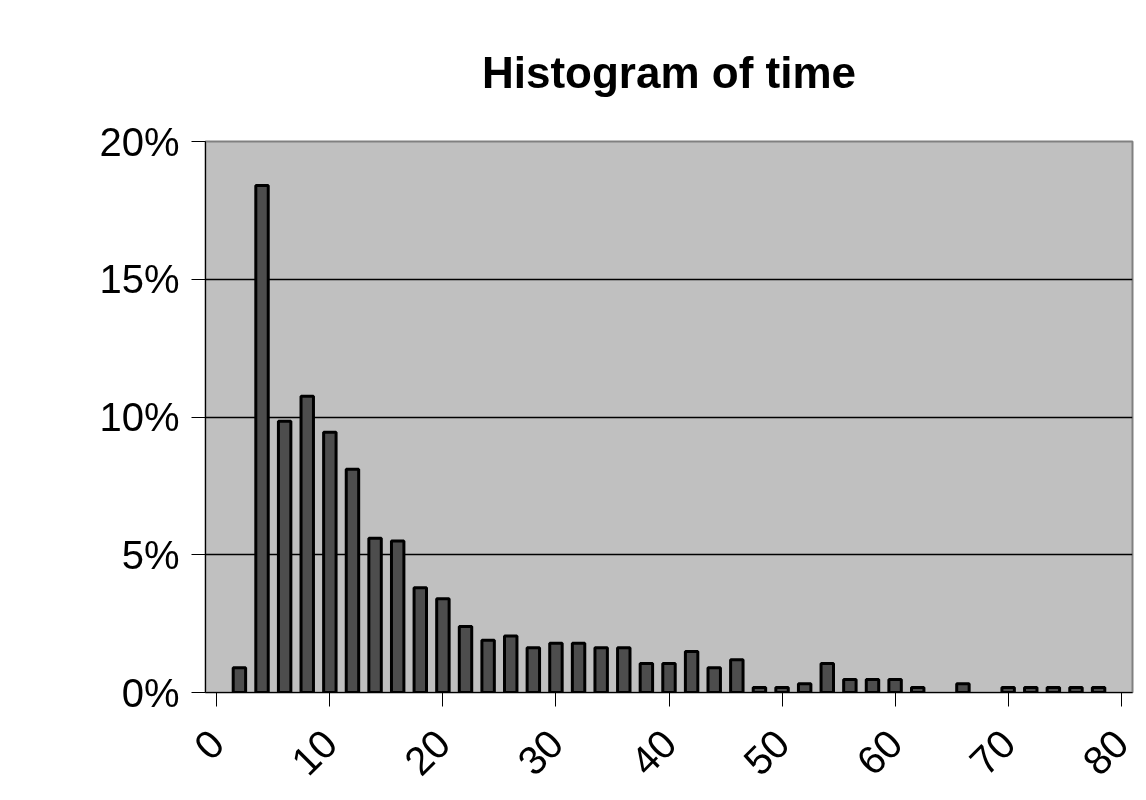 The width and height of the screenshot is (1146, 800). Describe the element at coordinates (314, 752) in the screenshot. I see `x-tick-label: 10` at that location.